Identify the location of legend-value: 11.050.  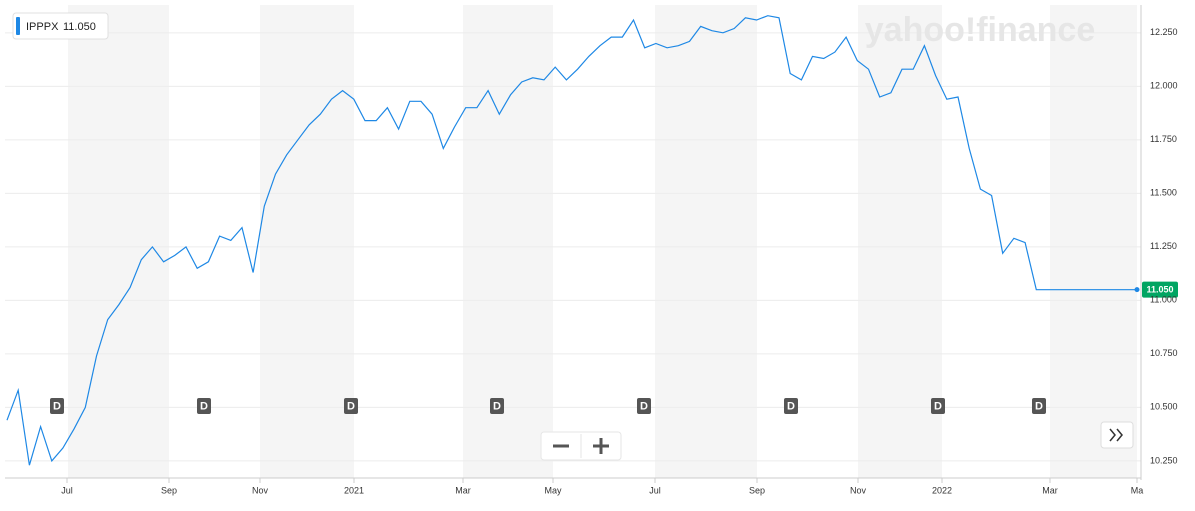
(79, 27).